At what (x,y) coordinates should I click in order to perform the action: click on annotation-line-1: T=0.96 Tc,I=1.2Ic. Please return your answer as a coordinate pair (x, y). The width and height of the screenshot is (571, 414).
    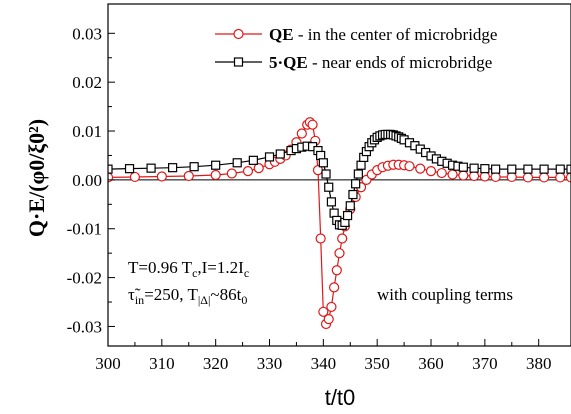
    Looking at the image, I should click on (188, 269).